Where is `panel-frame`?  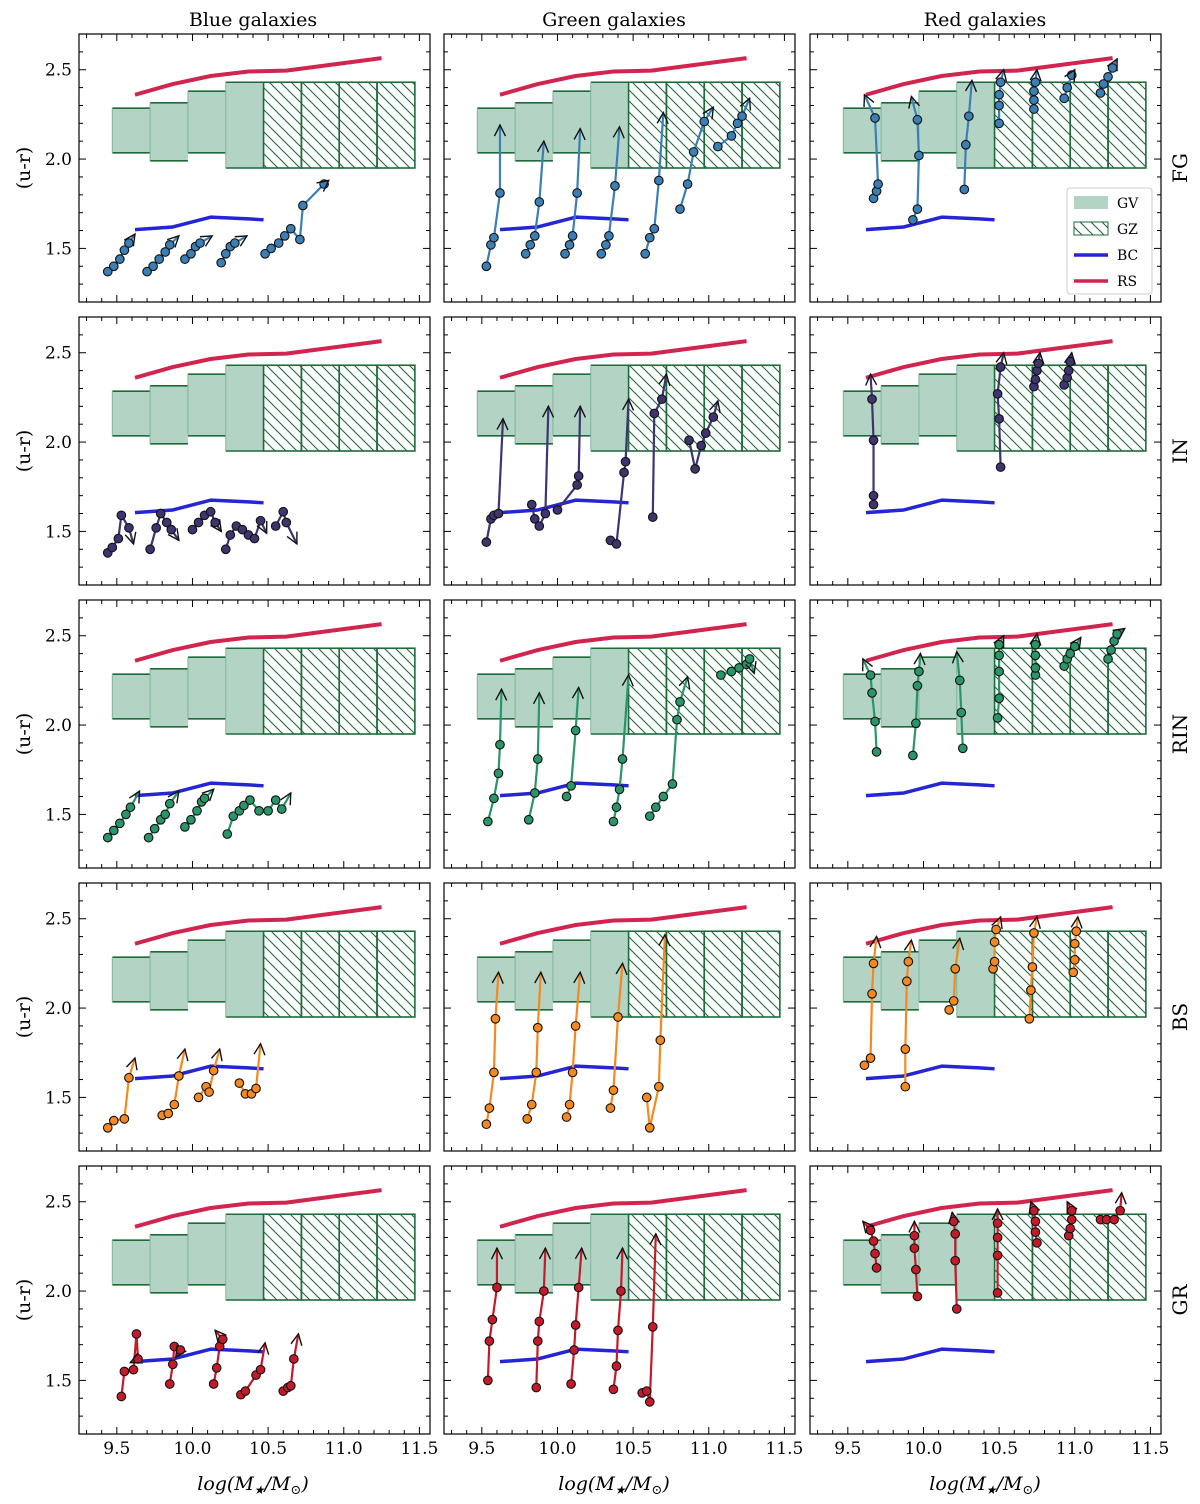 panel-frame is located at coordinates (985, 168).